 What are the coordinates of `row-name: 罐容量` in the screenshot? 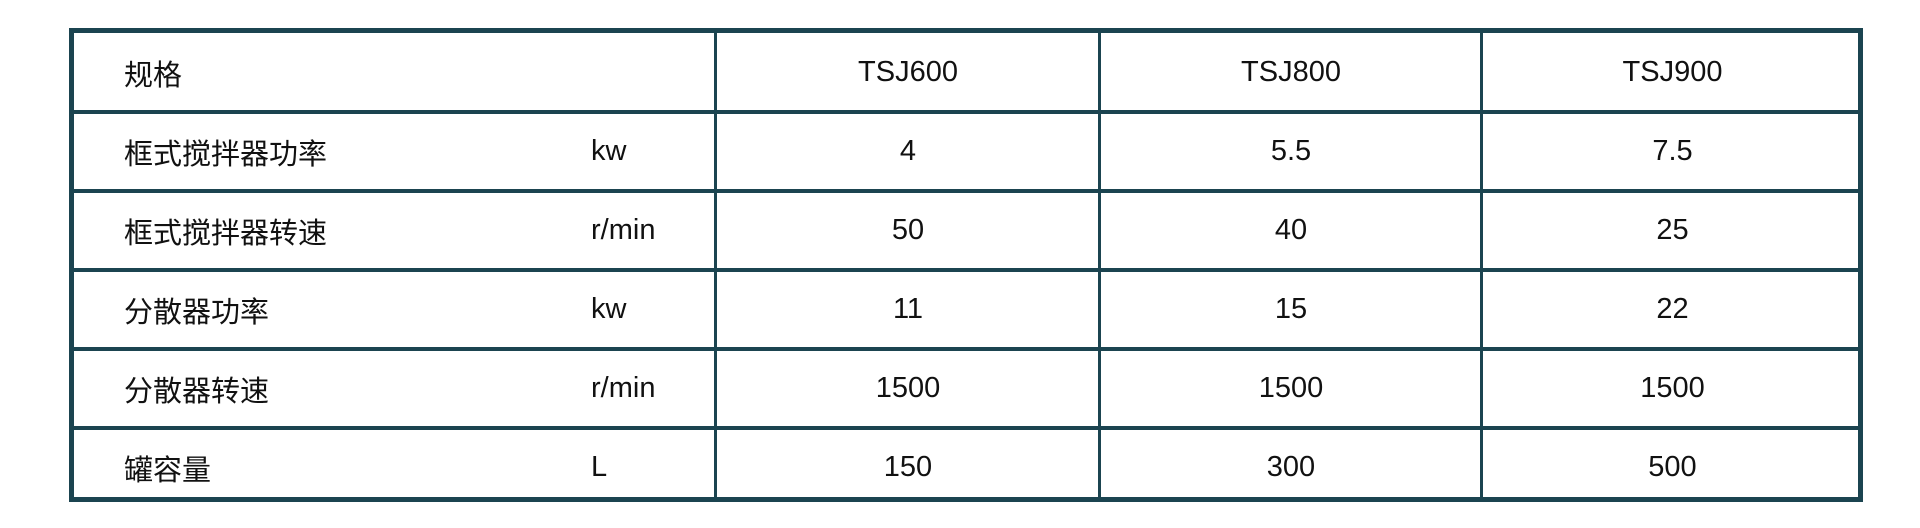 It's located at (168, 470).